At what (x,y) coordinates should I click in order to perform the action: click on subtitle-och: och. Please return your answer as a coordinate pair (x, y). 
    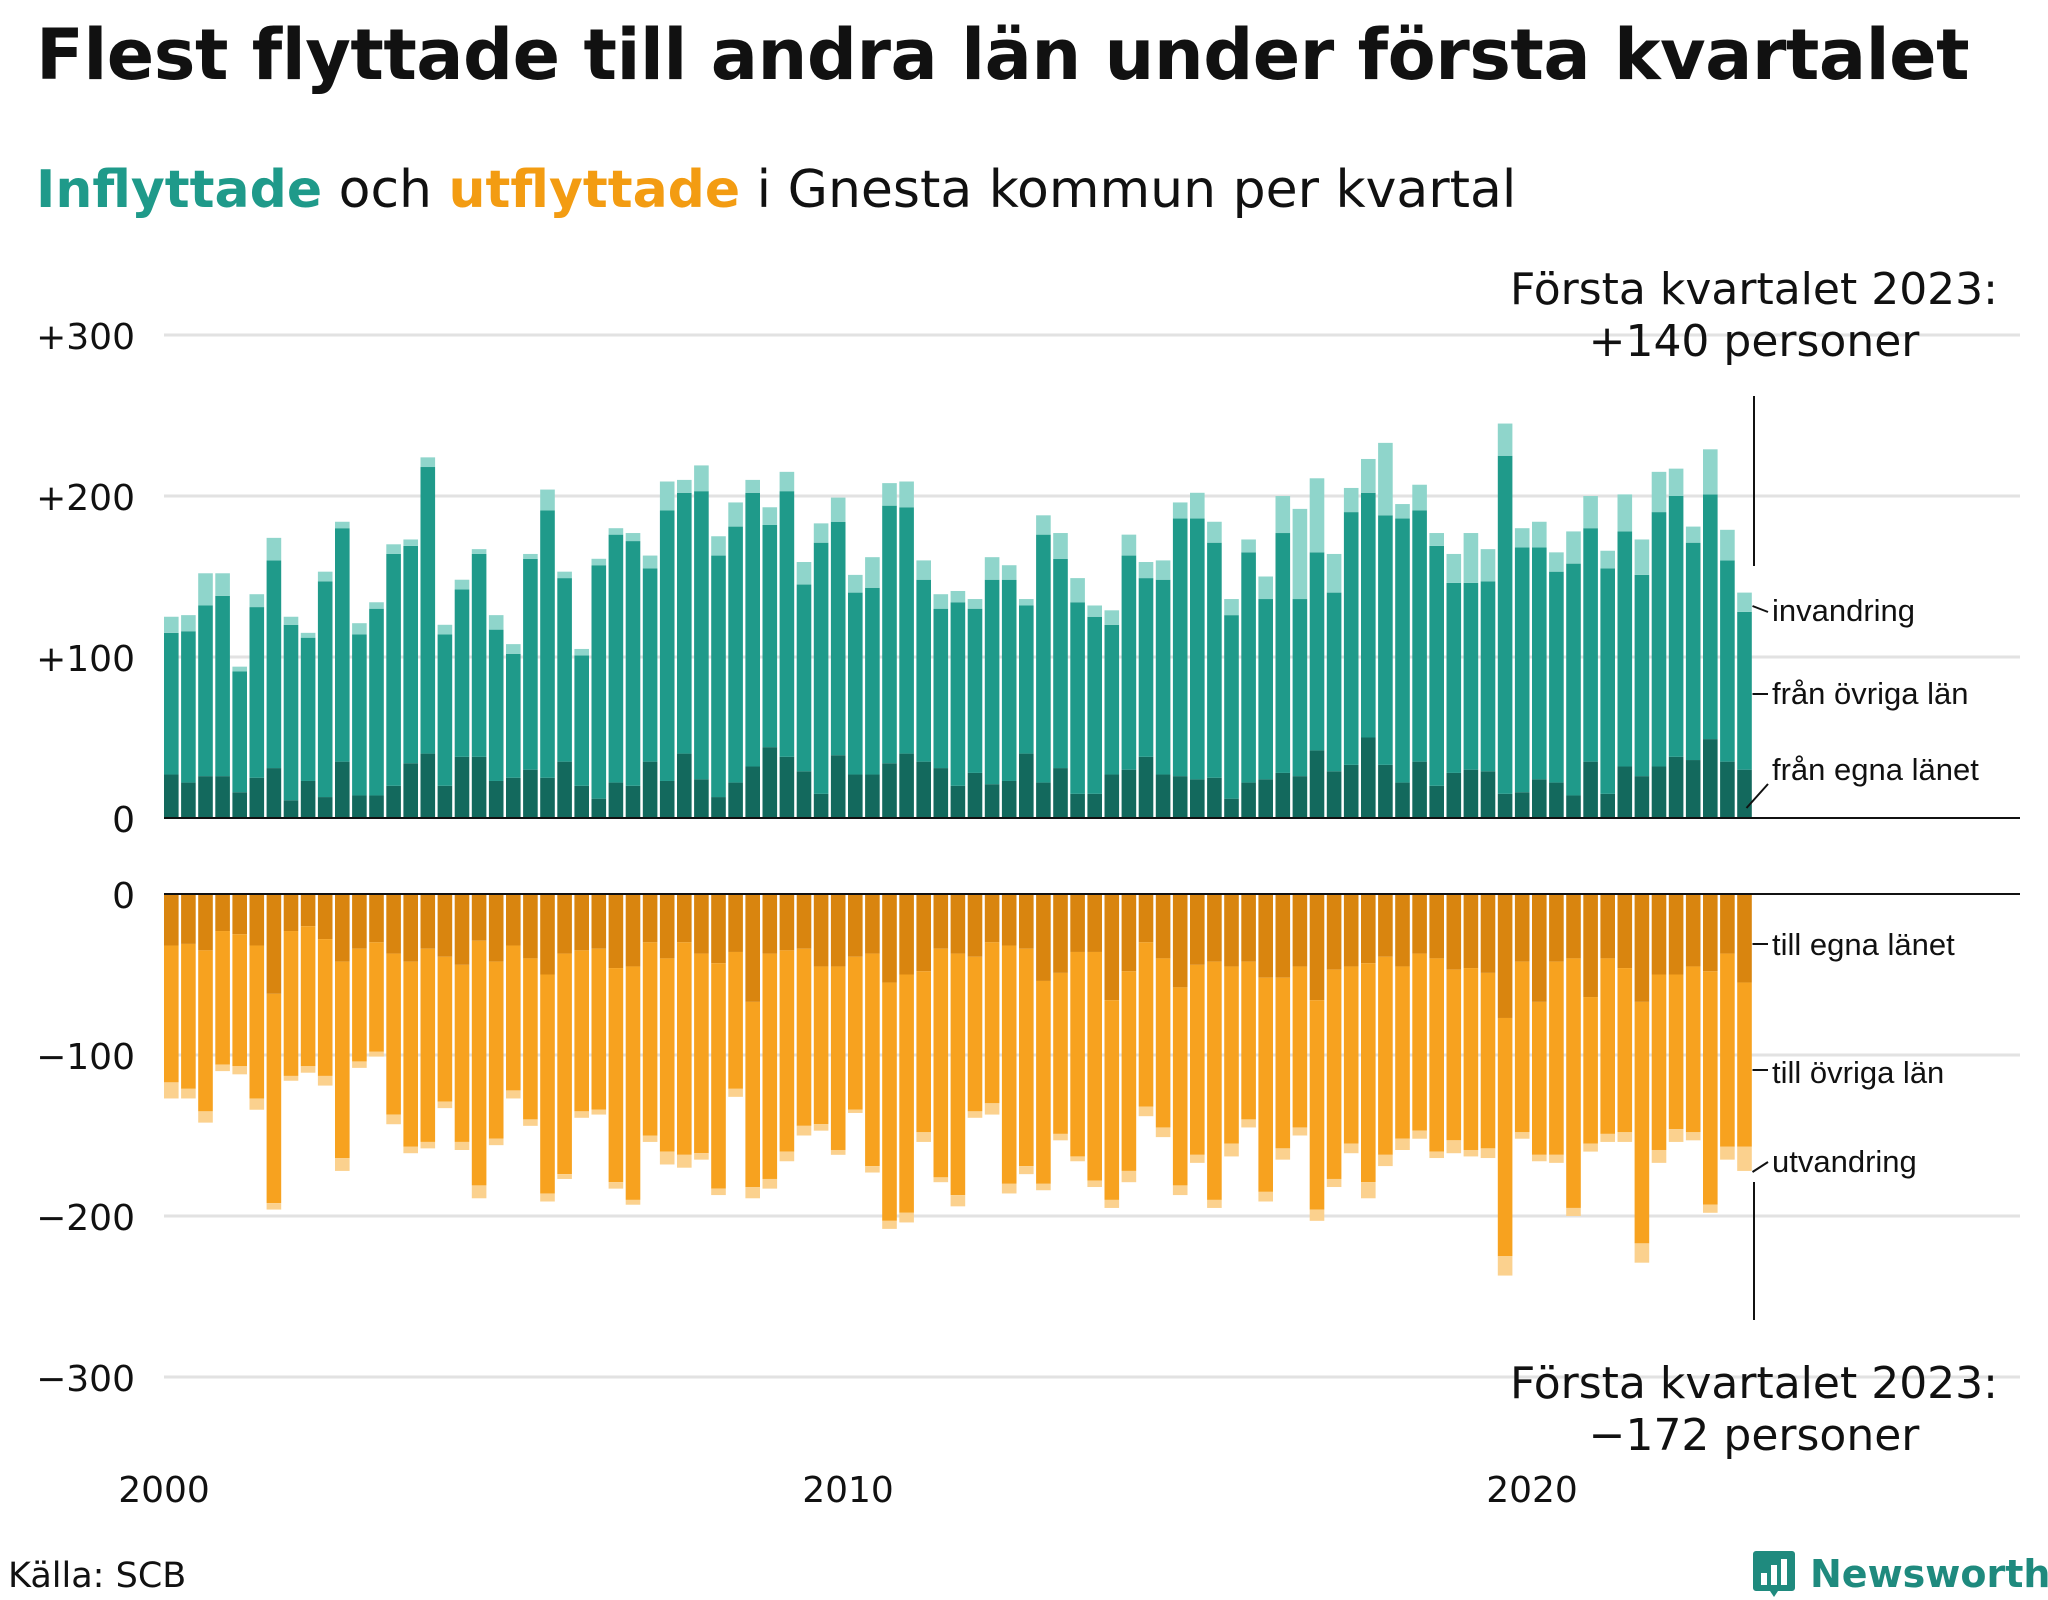
    Looking at the image, I should click on (385, 190).